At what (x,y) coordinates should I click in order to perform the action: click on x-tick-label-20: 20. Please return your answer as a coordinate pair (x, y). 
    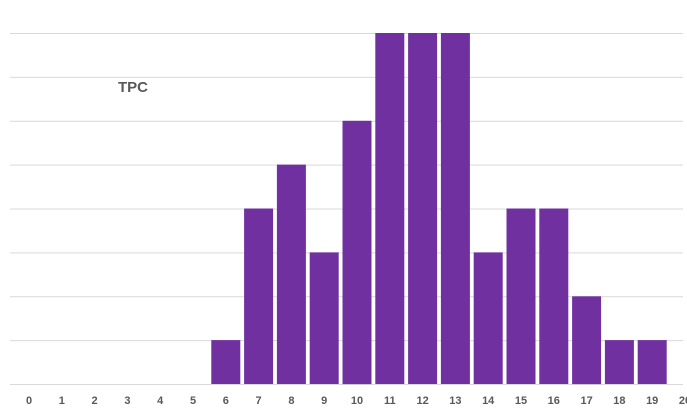
    Looking at the image, I should click on (683, 401).